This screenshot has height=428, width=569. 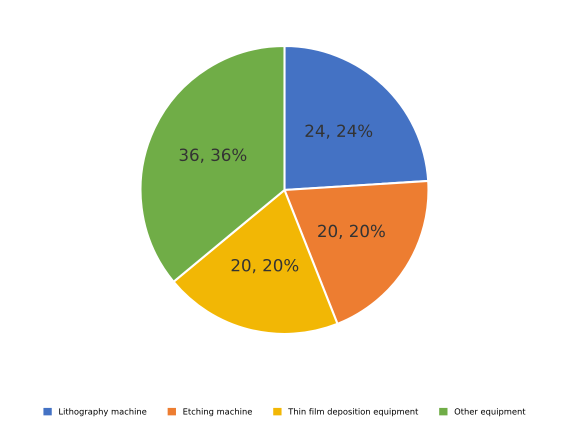 What do you see at coordinates (102, 412) in the screenshot?
I see `legend-label: Lithography machine` at bounding box center [102, 412].